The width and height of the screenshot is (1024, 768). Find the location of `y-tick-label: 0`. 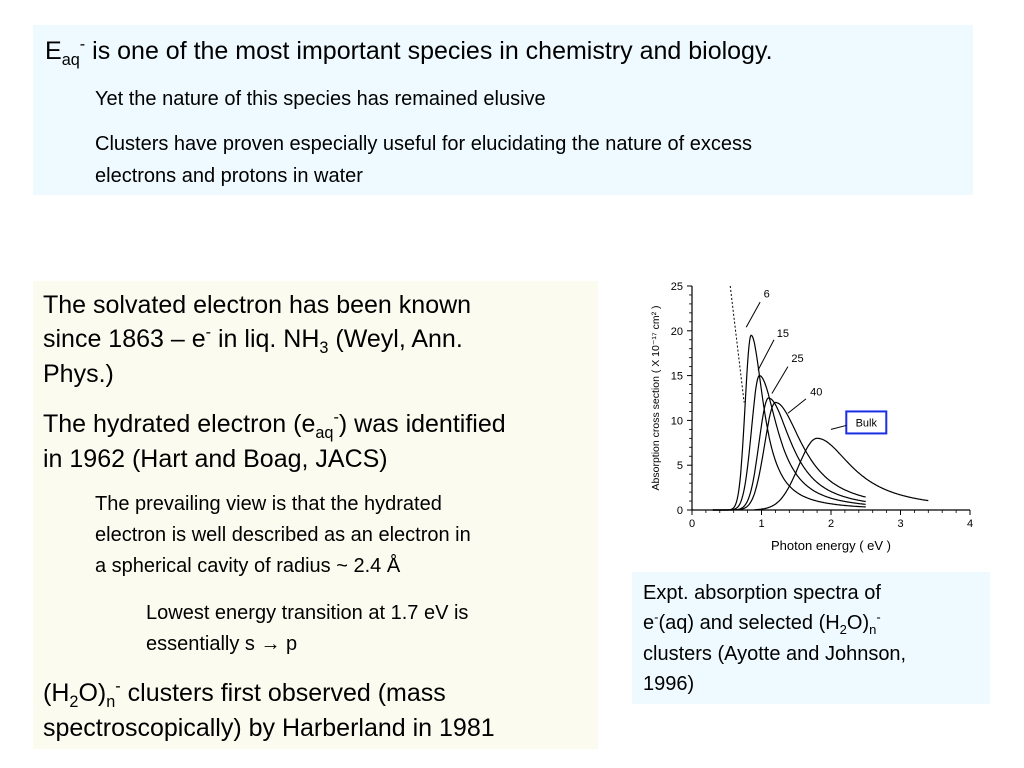

y-tick-label: 0 is located at coordinates (680, 511).